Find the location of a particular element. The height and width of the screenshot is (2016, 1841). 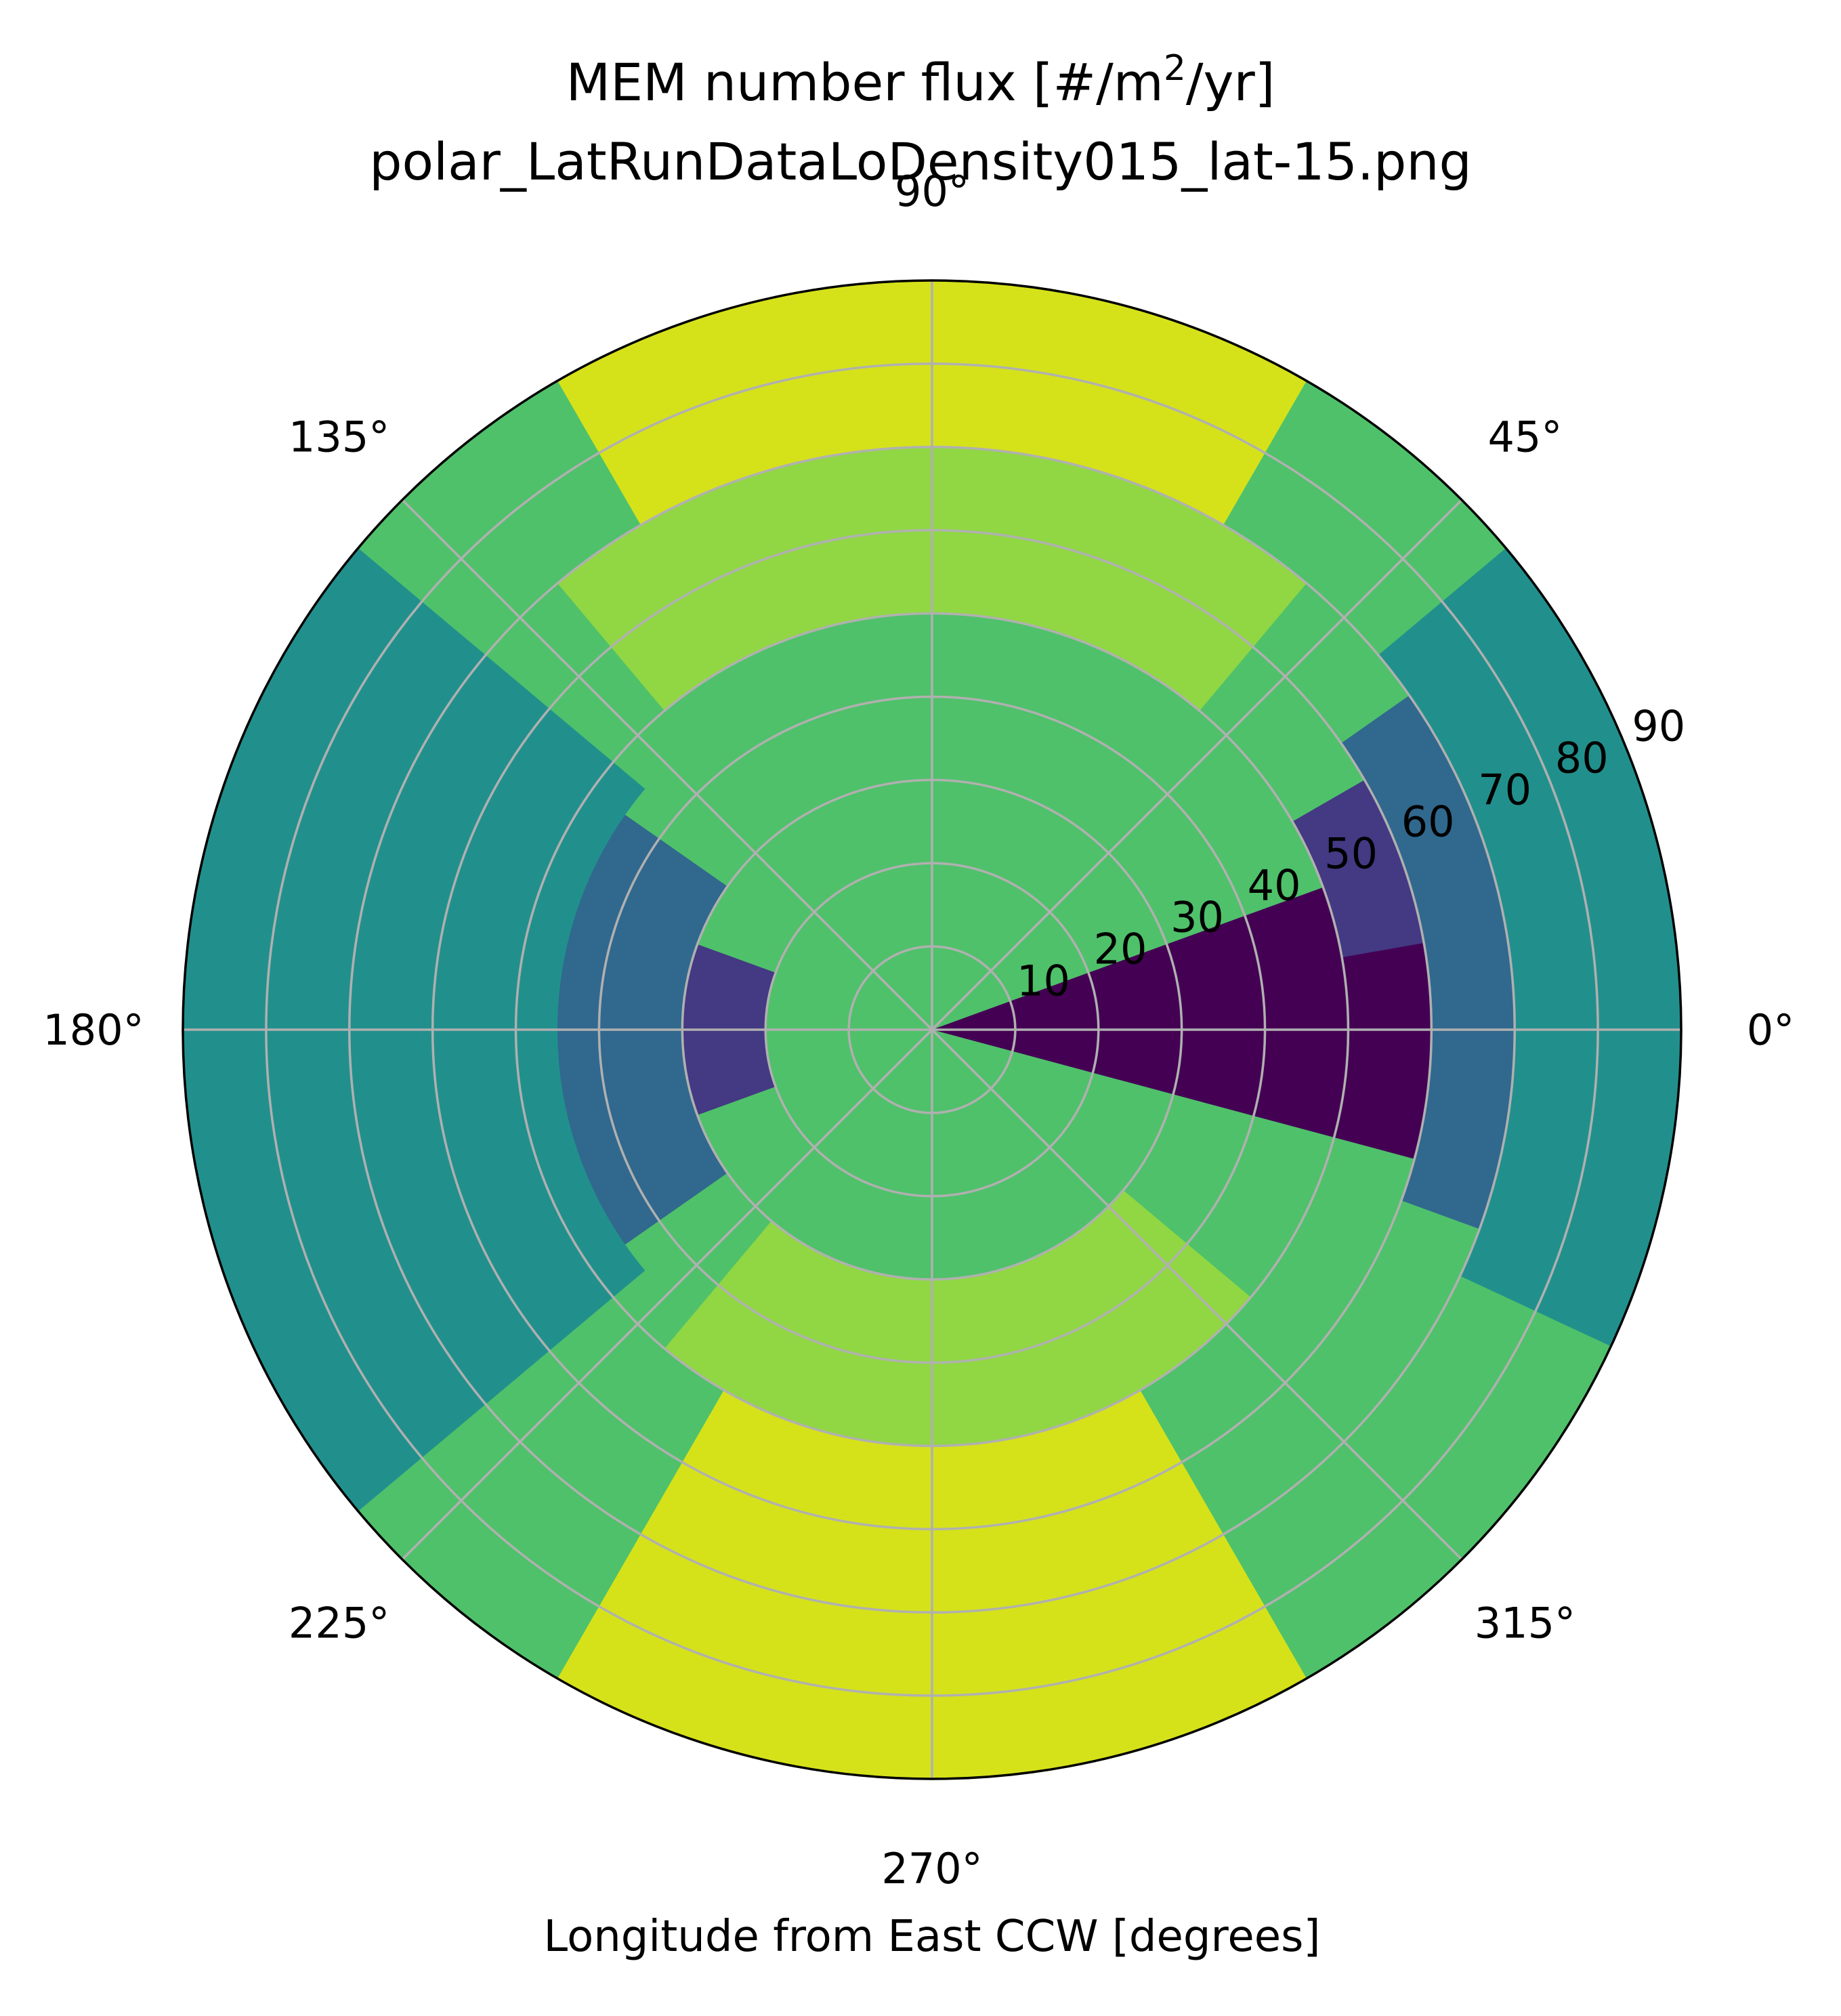

radial-tick-label-40: 40 is located at coordinates (1274, 885).